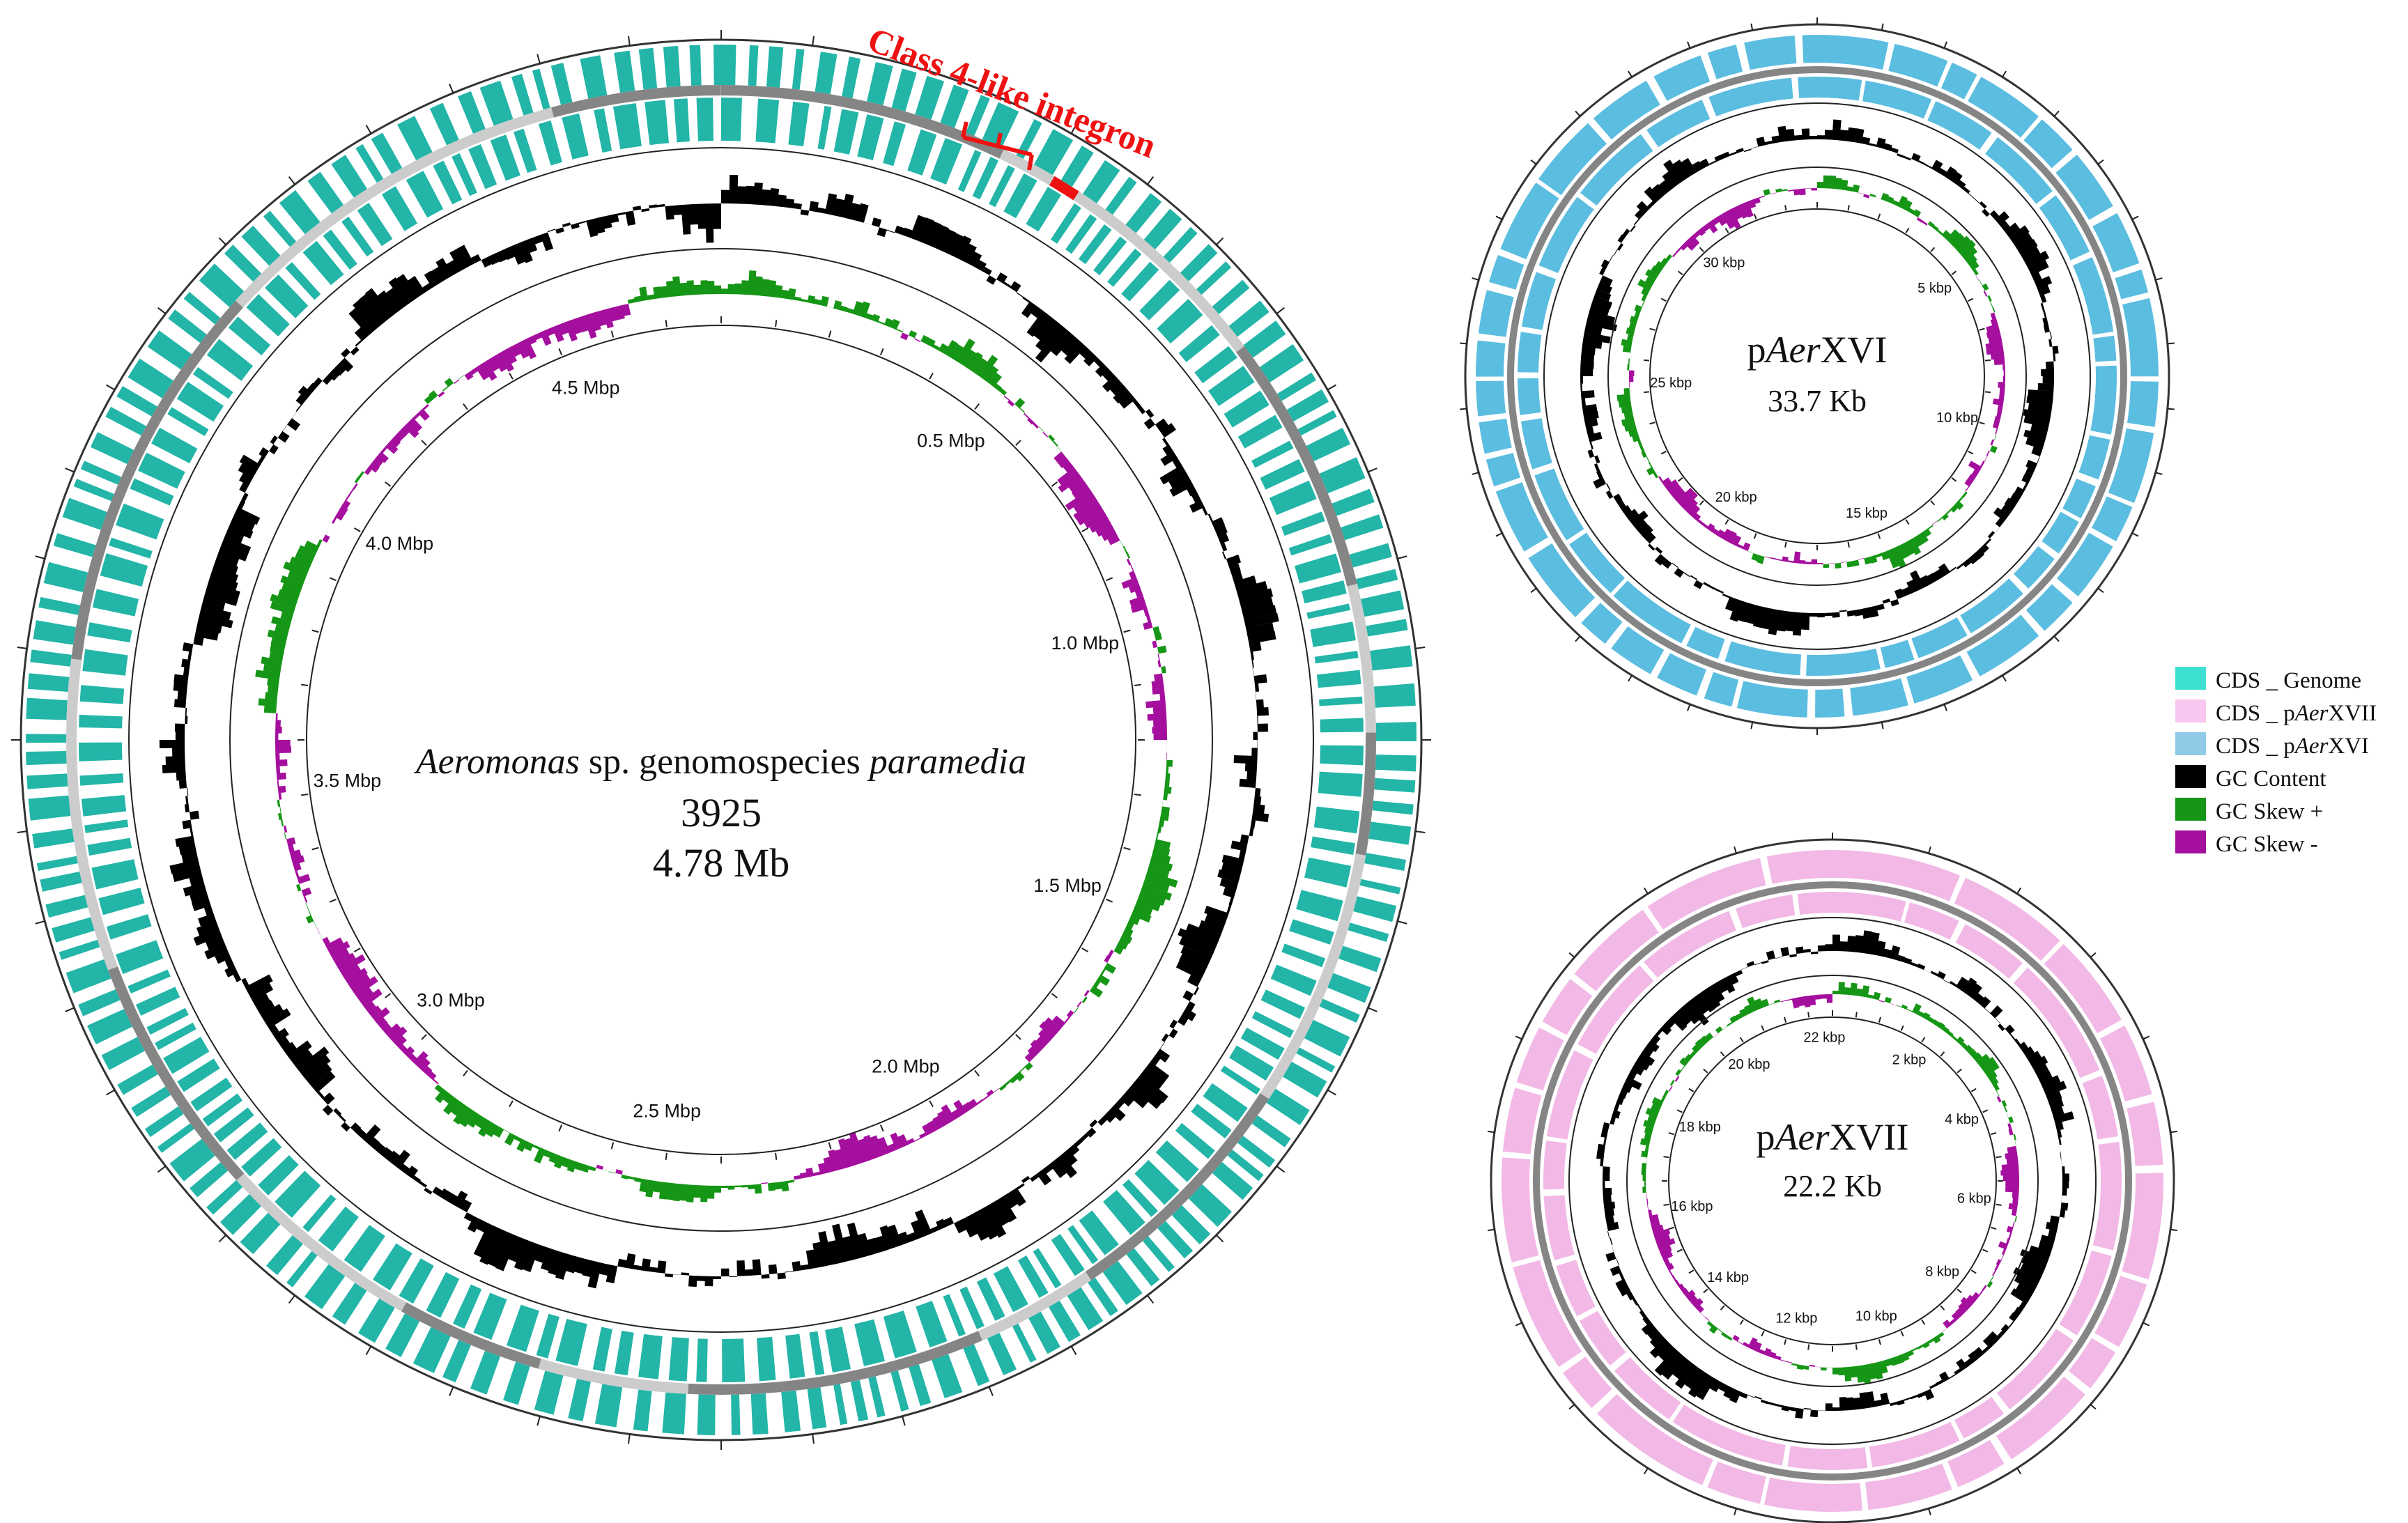  Describe the element at coordinates (667, 1110) in the screenshot. I see `tick-label: 2.5 Mbp` at that location.